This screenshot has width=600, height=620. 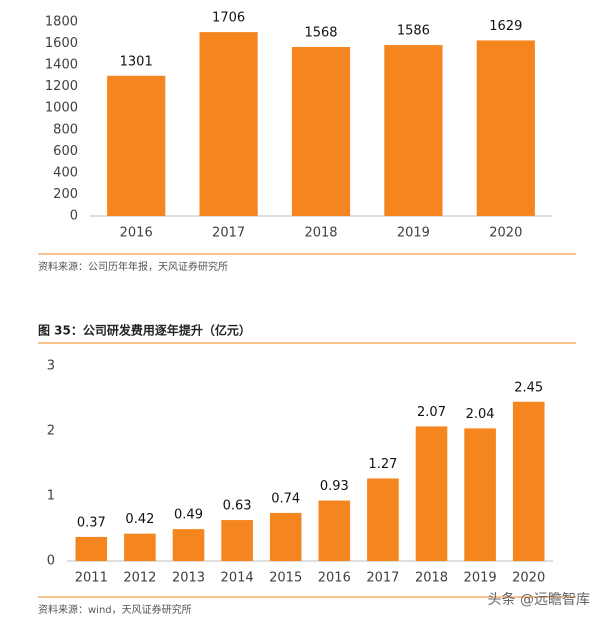 I want to click on x-tick-label: 2014, so click(x=237, y=578).